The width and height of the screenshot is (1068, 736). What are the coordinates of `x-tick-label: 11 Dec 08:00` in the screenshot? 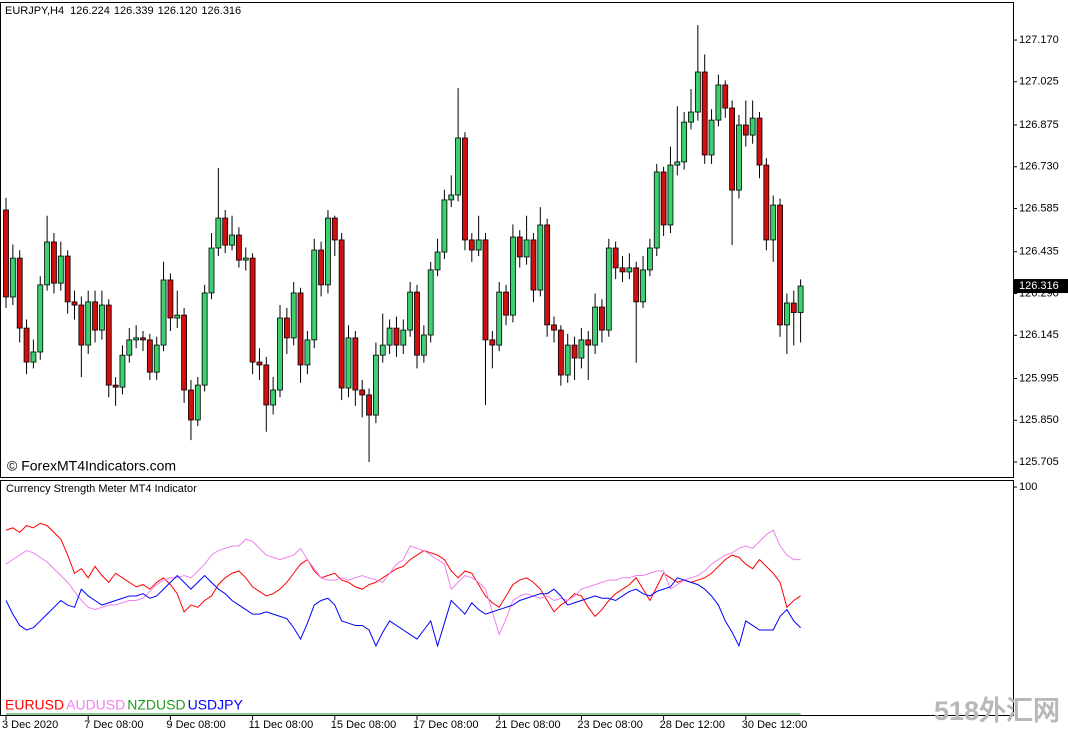 It's located at (281, 725).